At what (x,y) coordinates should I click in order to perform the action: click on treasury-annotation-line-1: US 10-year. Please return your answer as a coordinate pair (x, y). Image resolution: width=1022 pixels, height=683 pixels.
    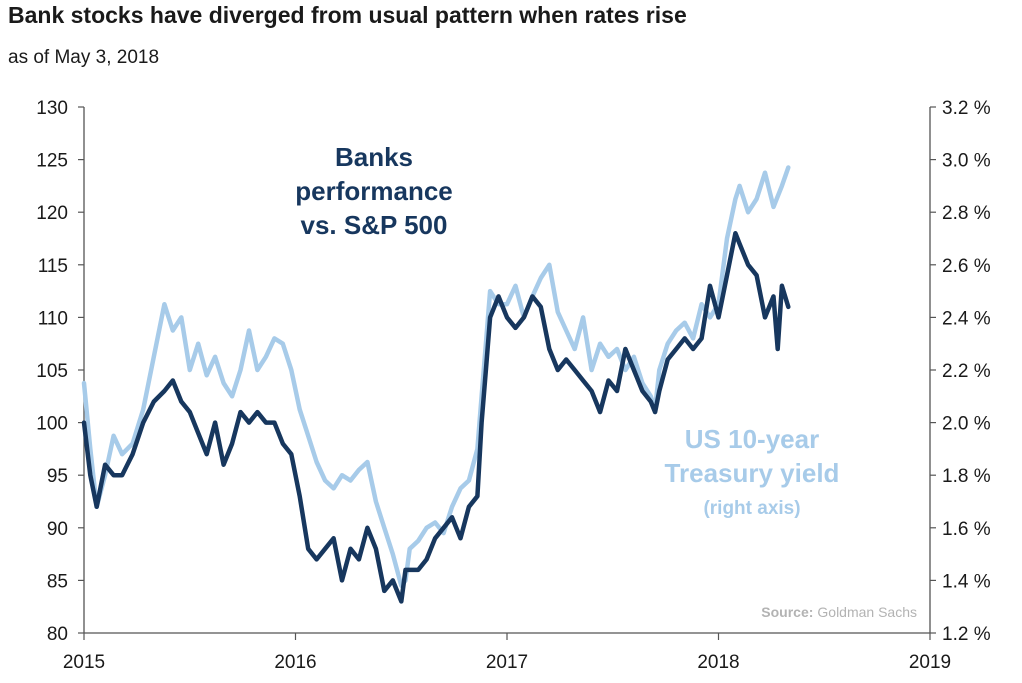
    Looking at the image, I should click on (752, 439).